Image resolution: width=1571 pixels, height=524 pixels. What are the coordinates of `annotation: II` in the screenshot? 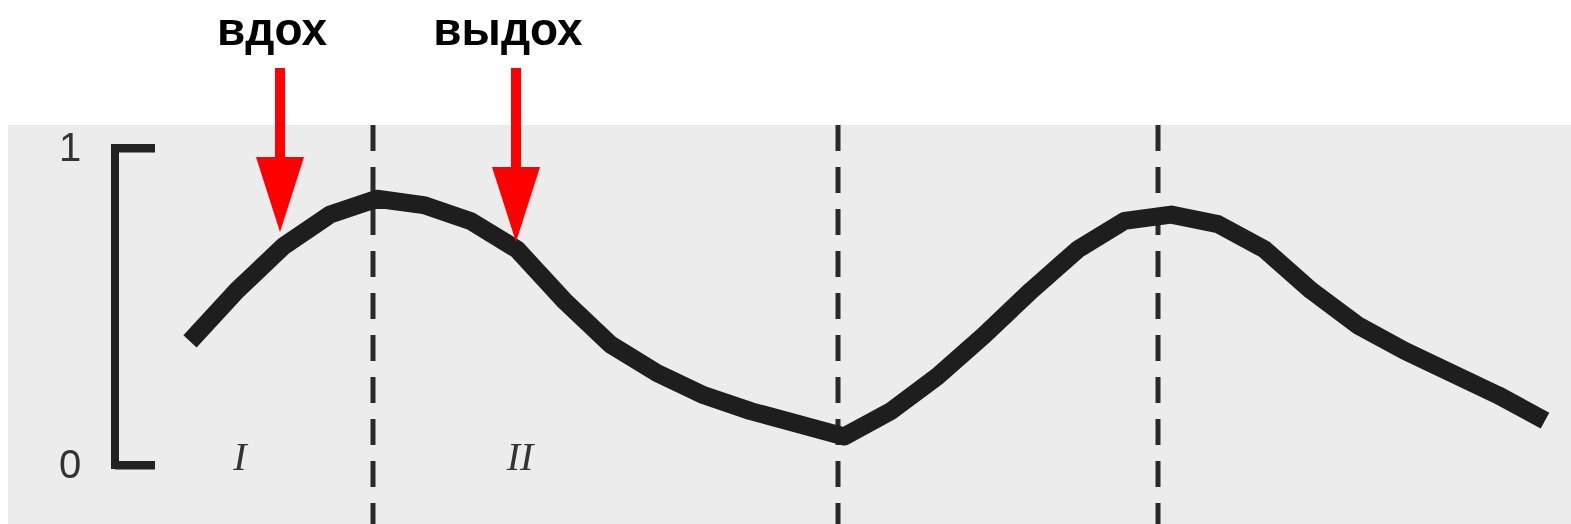 It's located at (520, 456).